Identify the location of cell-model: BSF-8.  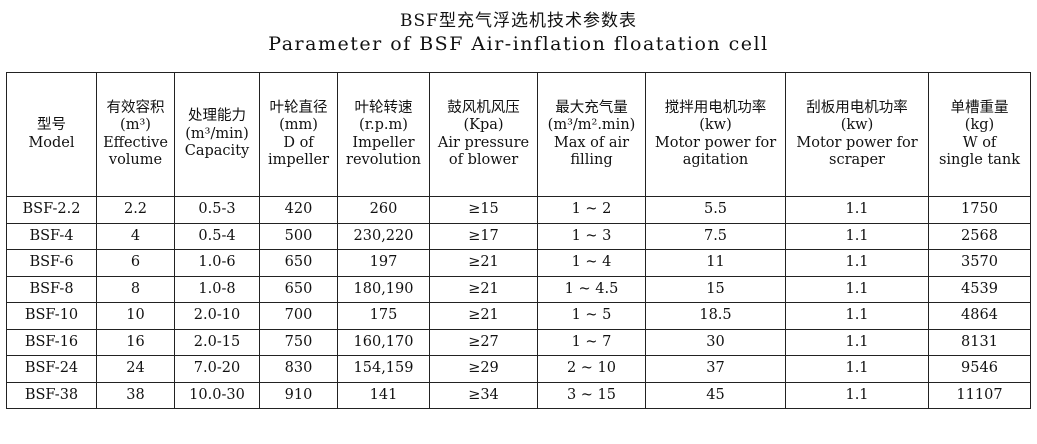
(51, 289).